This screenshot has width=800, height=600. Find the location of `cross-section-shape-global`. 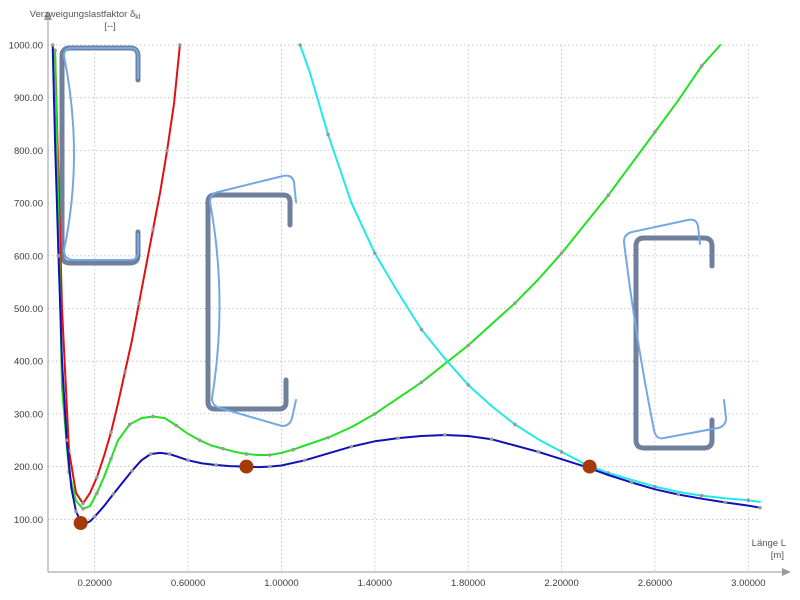

cross-section-shape-global is located at coordinates (675, 334).